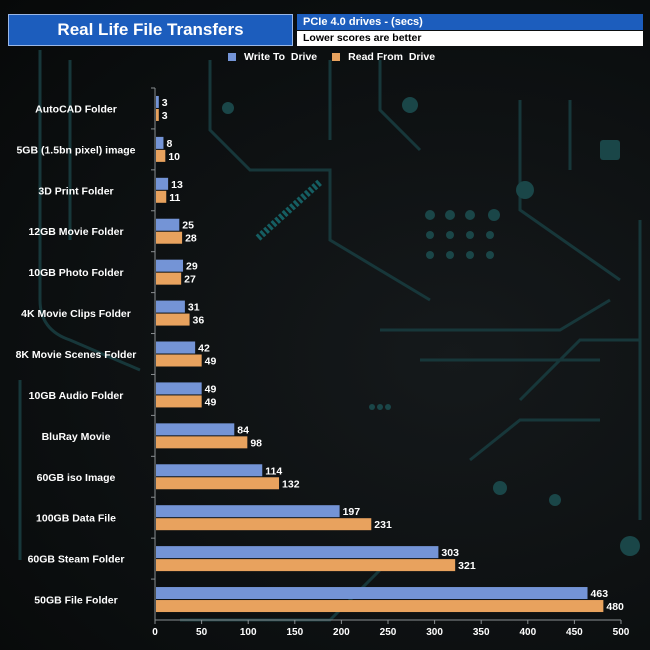 The width and height of the screenshot is (650, 650). What do you see at coordinates (174, 157) in the screenshot?
I see `data-label-read: 10` at bounding box center [174, 157].